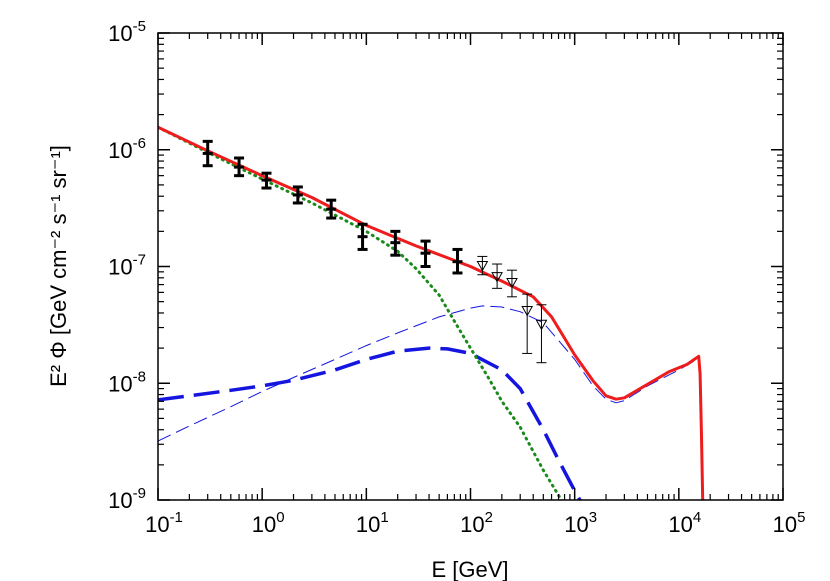 The height and width of the screenshot is (581, 830). I want to click on y-tick-label: 10⁻⁷, so click(127, 266).